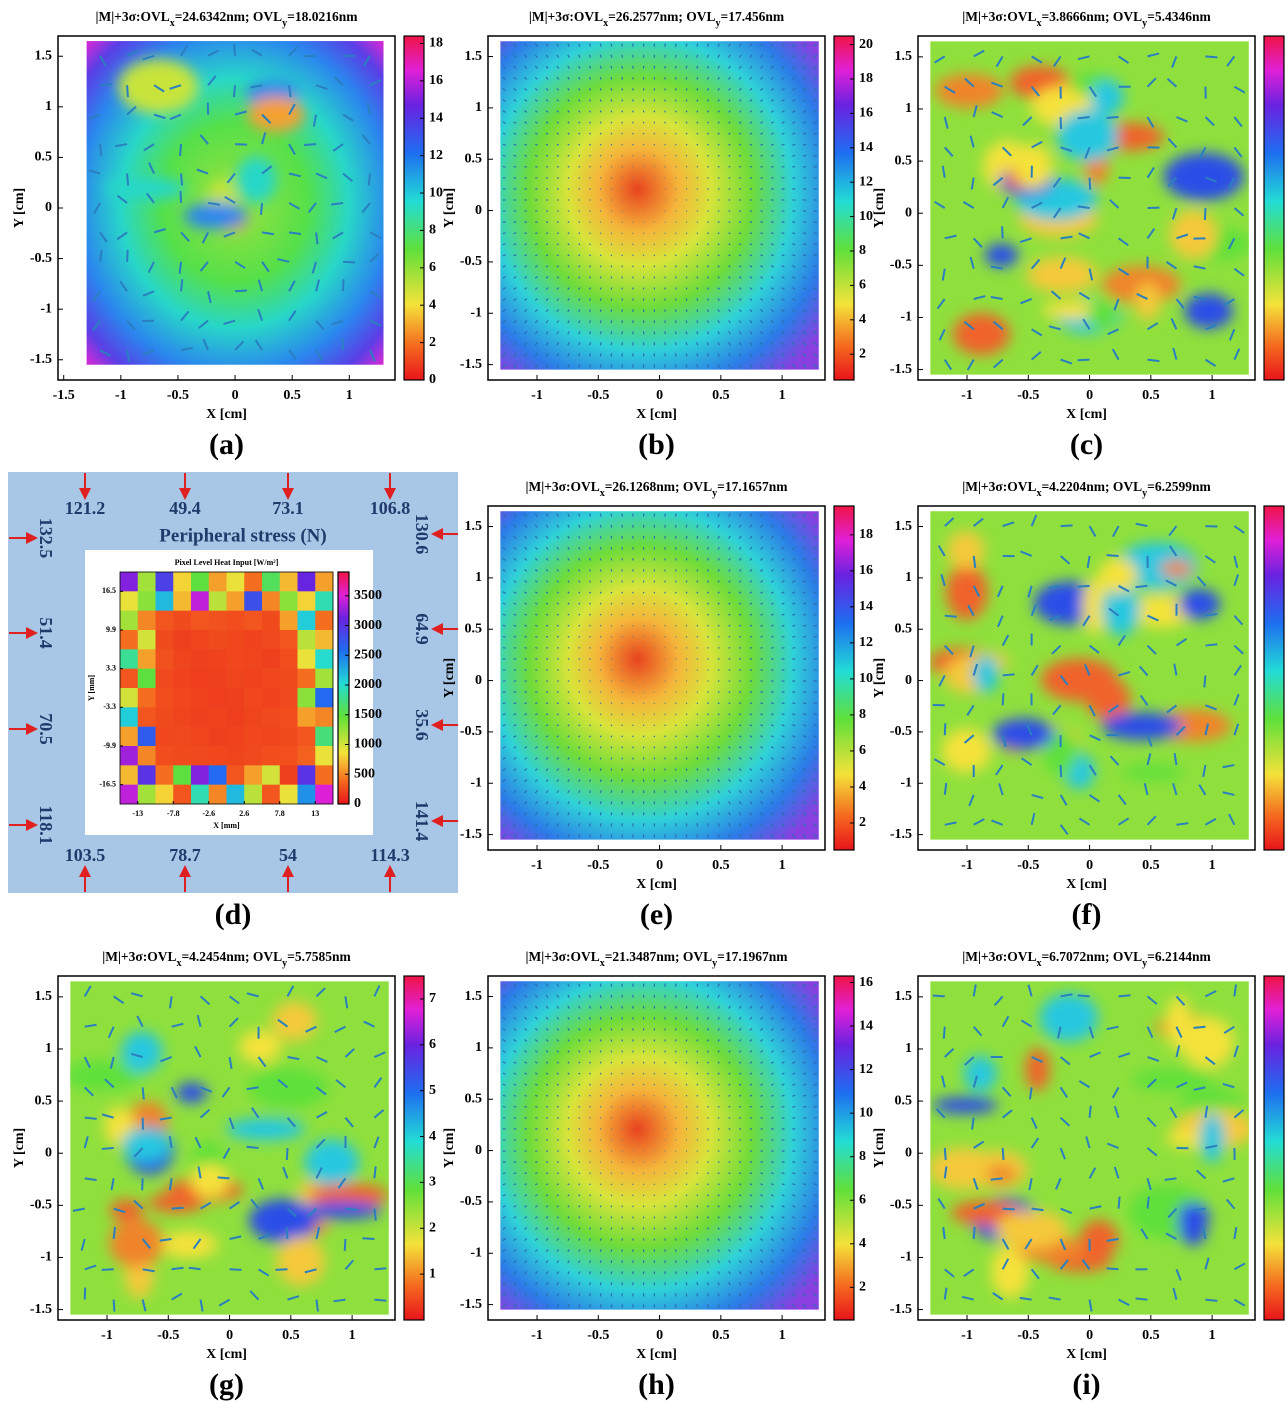  Describe the element at coordinates (906, 782) in the screenshot. I see `y-tick-label: -1` at that location.